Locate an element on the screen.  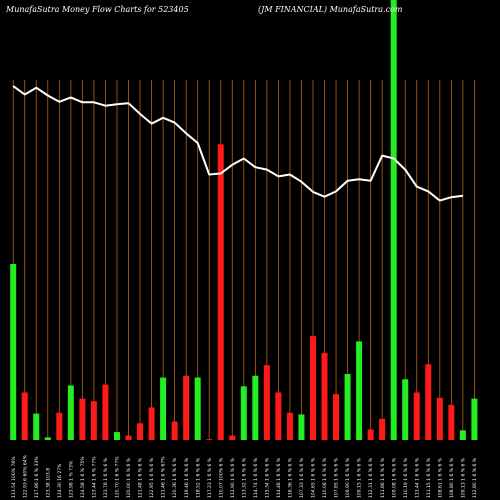
x-tick-label: 104.65 1 6 % 6 % is located at coordinates (314, 477).